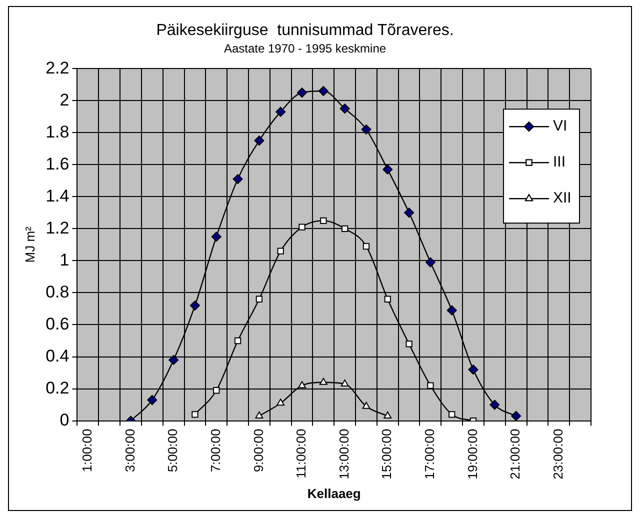  What do you see at coordinates (58, 164) in the screenshot?
I see `y-tick-label: 1.6` at bounding box center [58, 164].